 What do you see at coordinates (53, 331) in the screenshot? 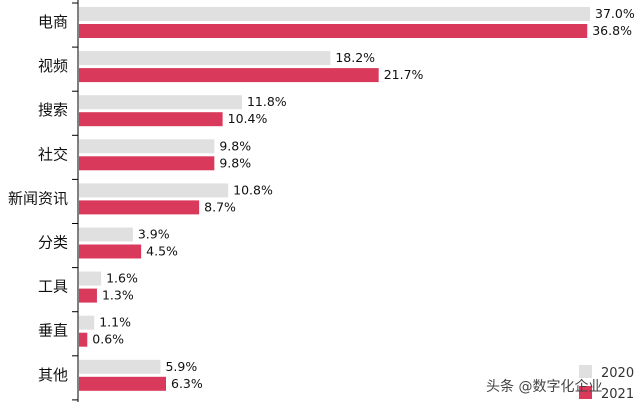
I see `category-label: 垂直` at bounding box center [53, 331].